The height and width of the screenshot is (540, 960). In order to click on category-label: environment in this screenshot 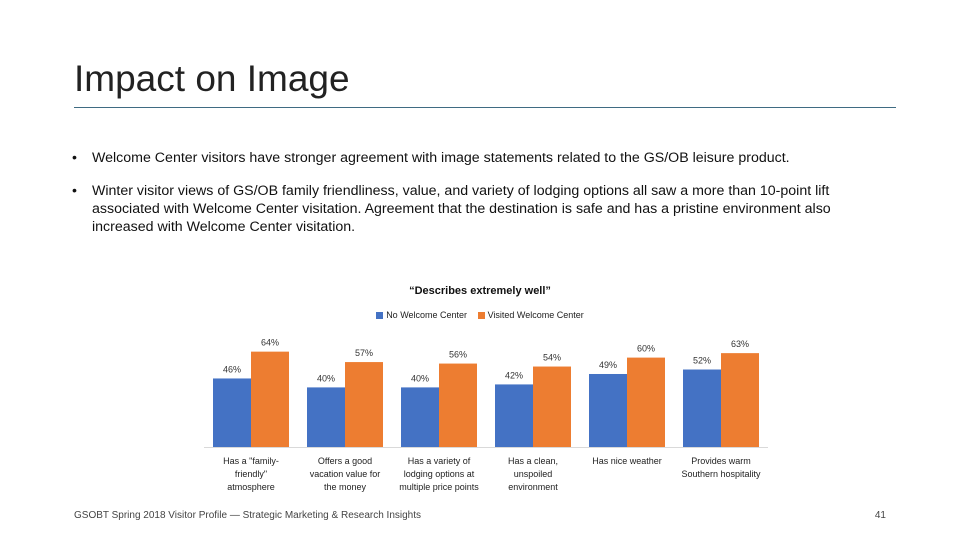, I will do `click(533, 487)`.